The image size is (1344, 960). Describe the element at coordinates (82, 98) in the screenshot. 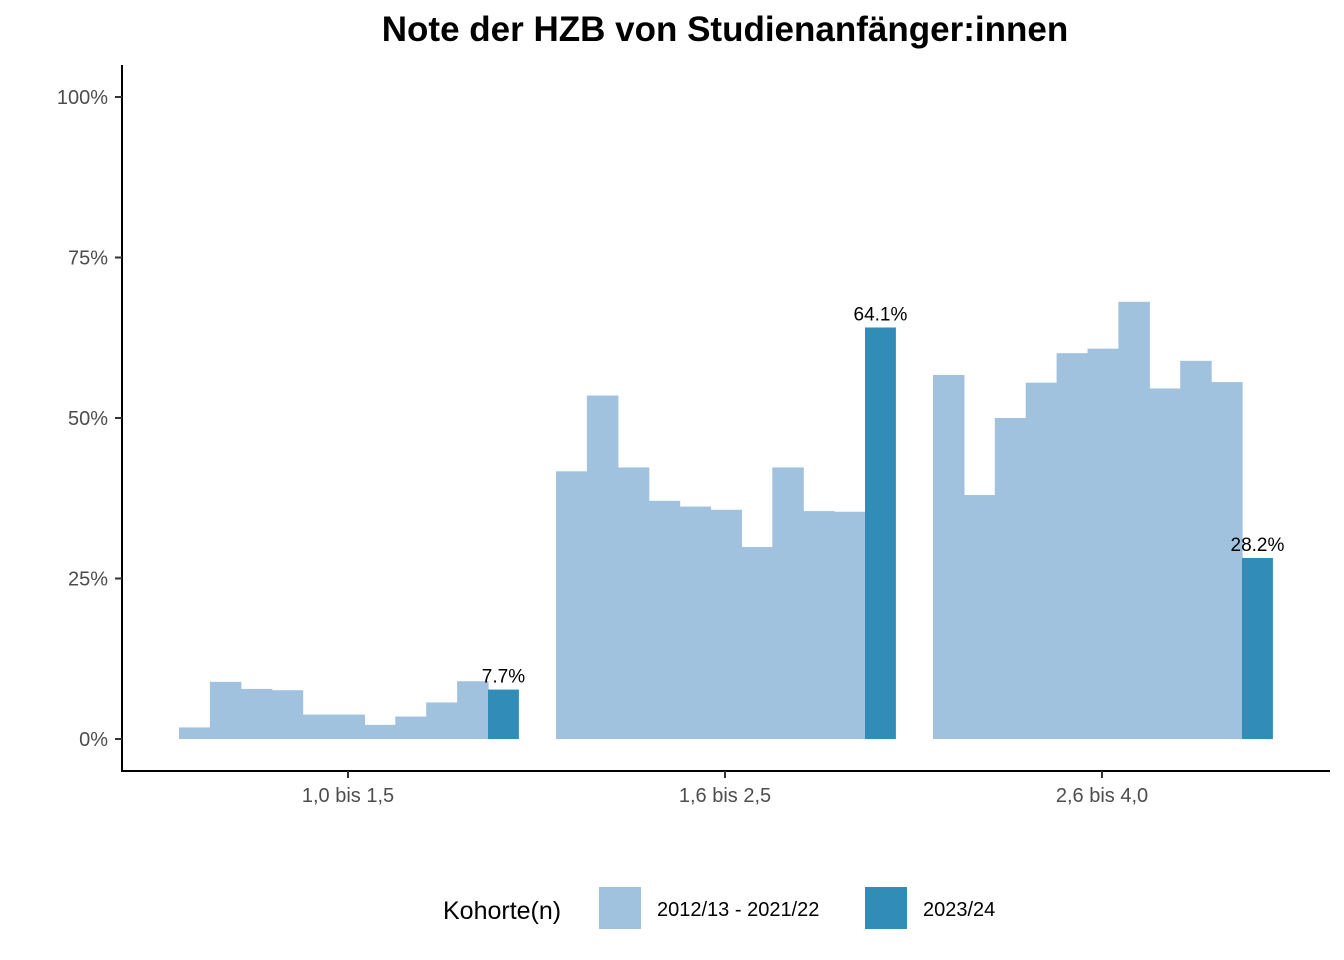

I see `y-tick-label: 100%` at that location.